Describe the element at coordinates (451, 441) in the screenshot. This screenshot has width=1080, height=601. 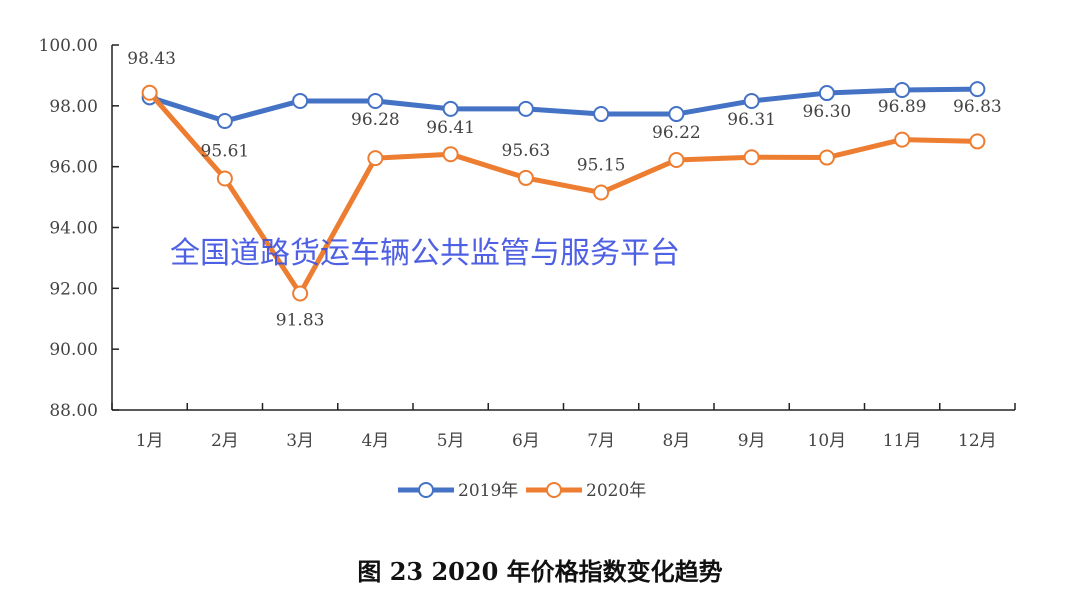
I see `x-tick-label: 5月` at that location.